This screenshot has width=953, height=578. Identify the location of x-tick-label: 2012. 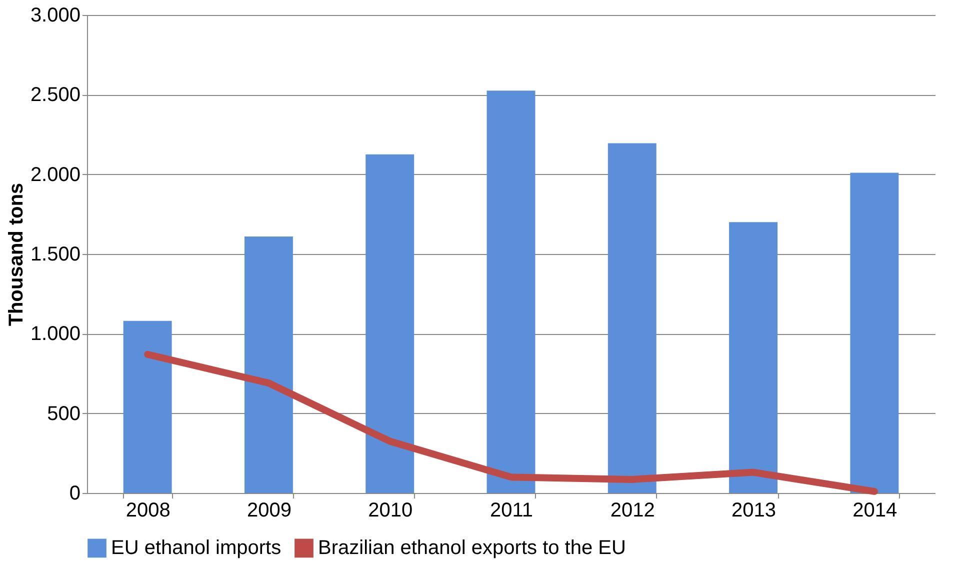
(632, 511).